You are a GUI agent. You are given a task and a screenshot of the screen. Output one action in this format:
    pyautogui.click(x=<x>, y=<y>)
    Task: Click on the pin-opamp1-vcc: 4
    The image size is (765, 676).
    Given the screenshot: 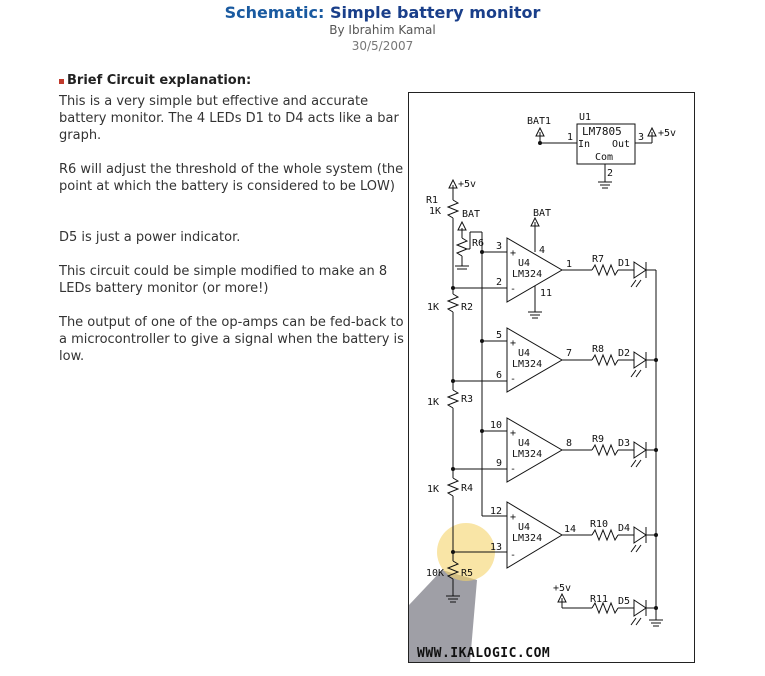 What is the action you would take?
    pyautogui.click(x=542, y=250)
    